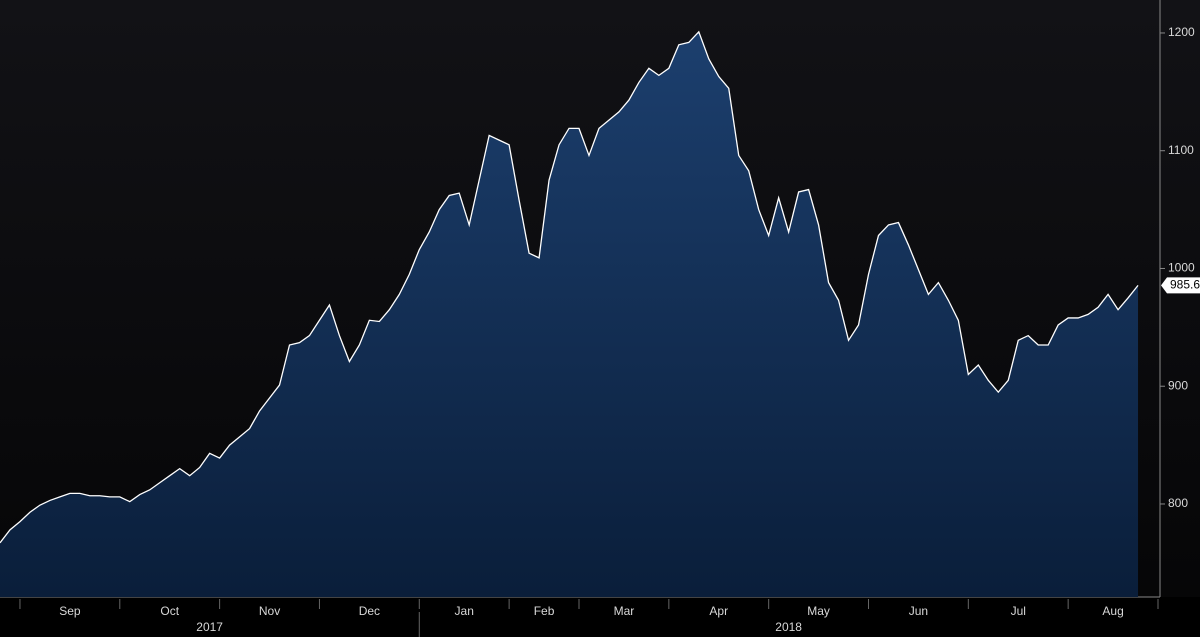 The width and height of the screenshot is (1200, 637). What do you see at coordinates (1018, 611) in the screenshot?
I see `x-tick-label: Jul` at bounding box center [1018, 611].